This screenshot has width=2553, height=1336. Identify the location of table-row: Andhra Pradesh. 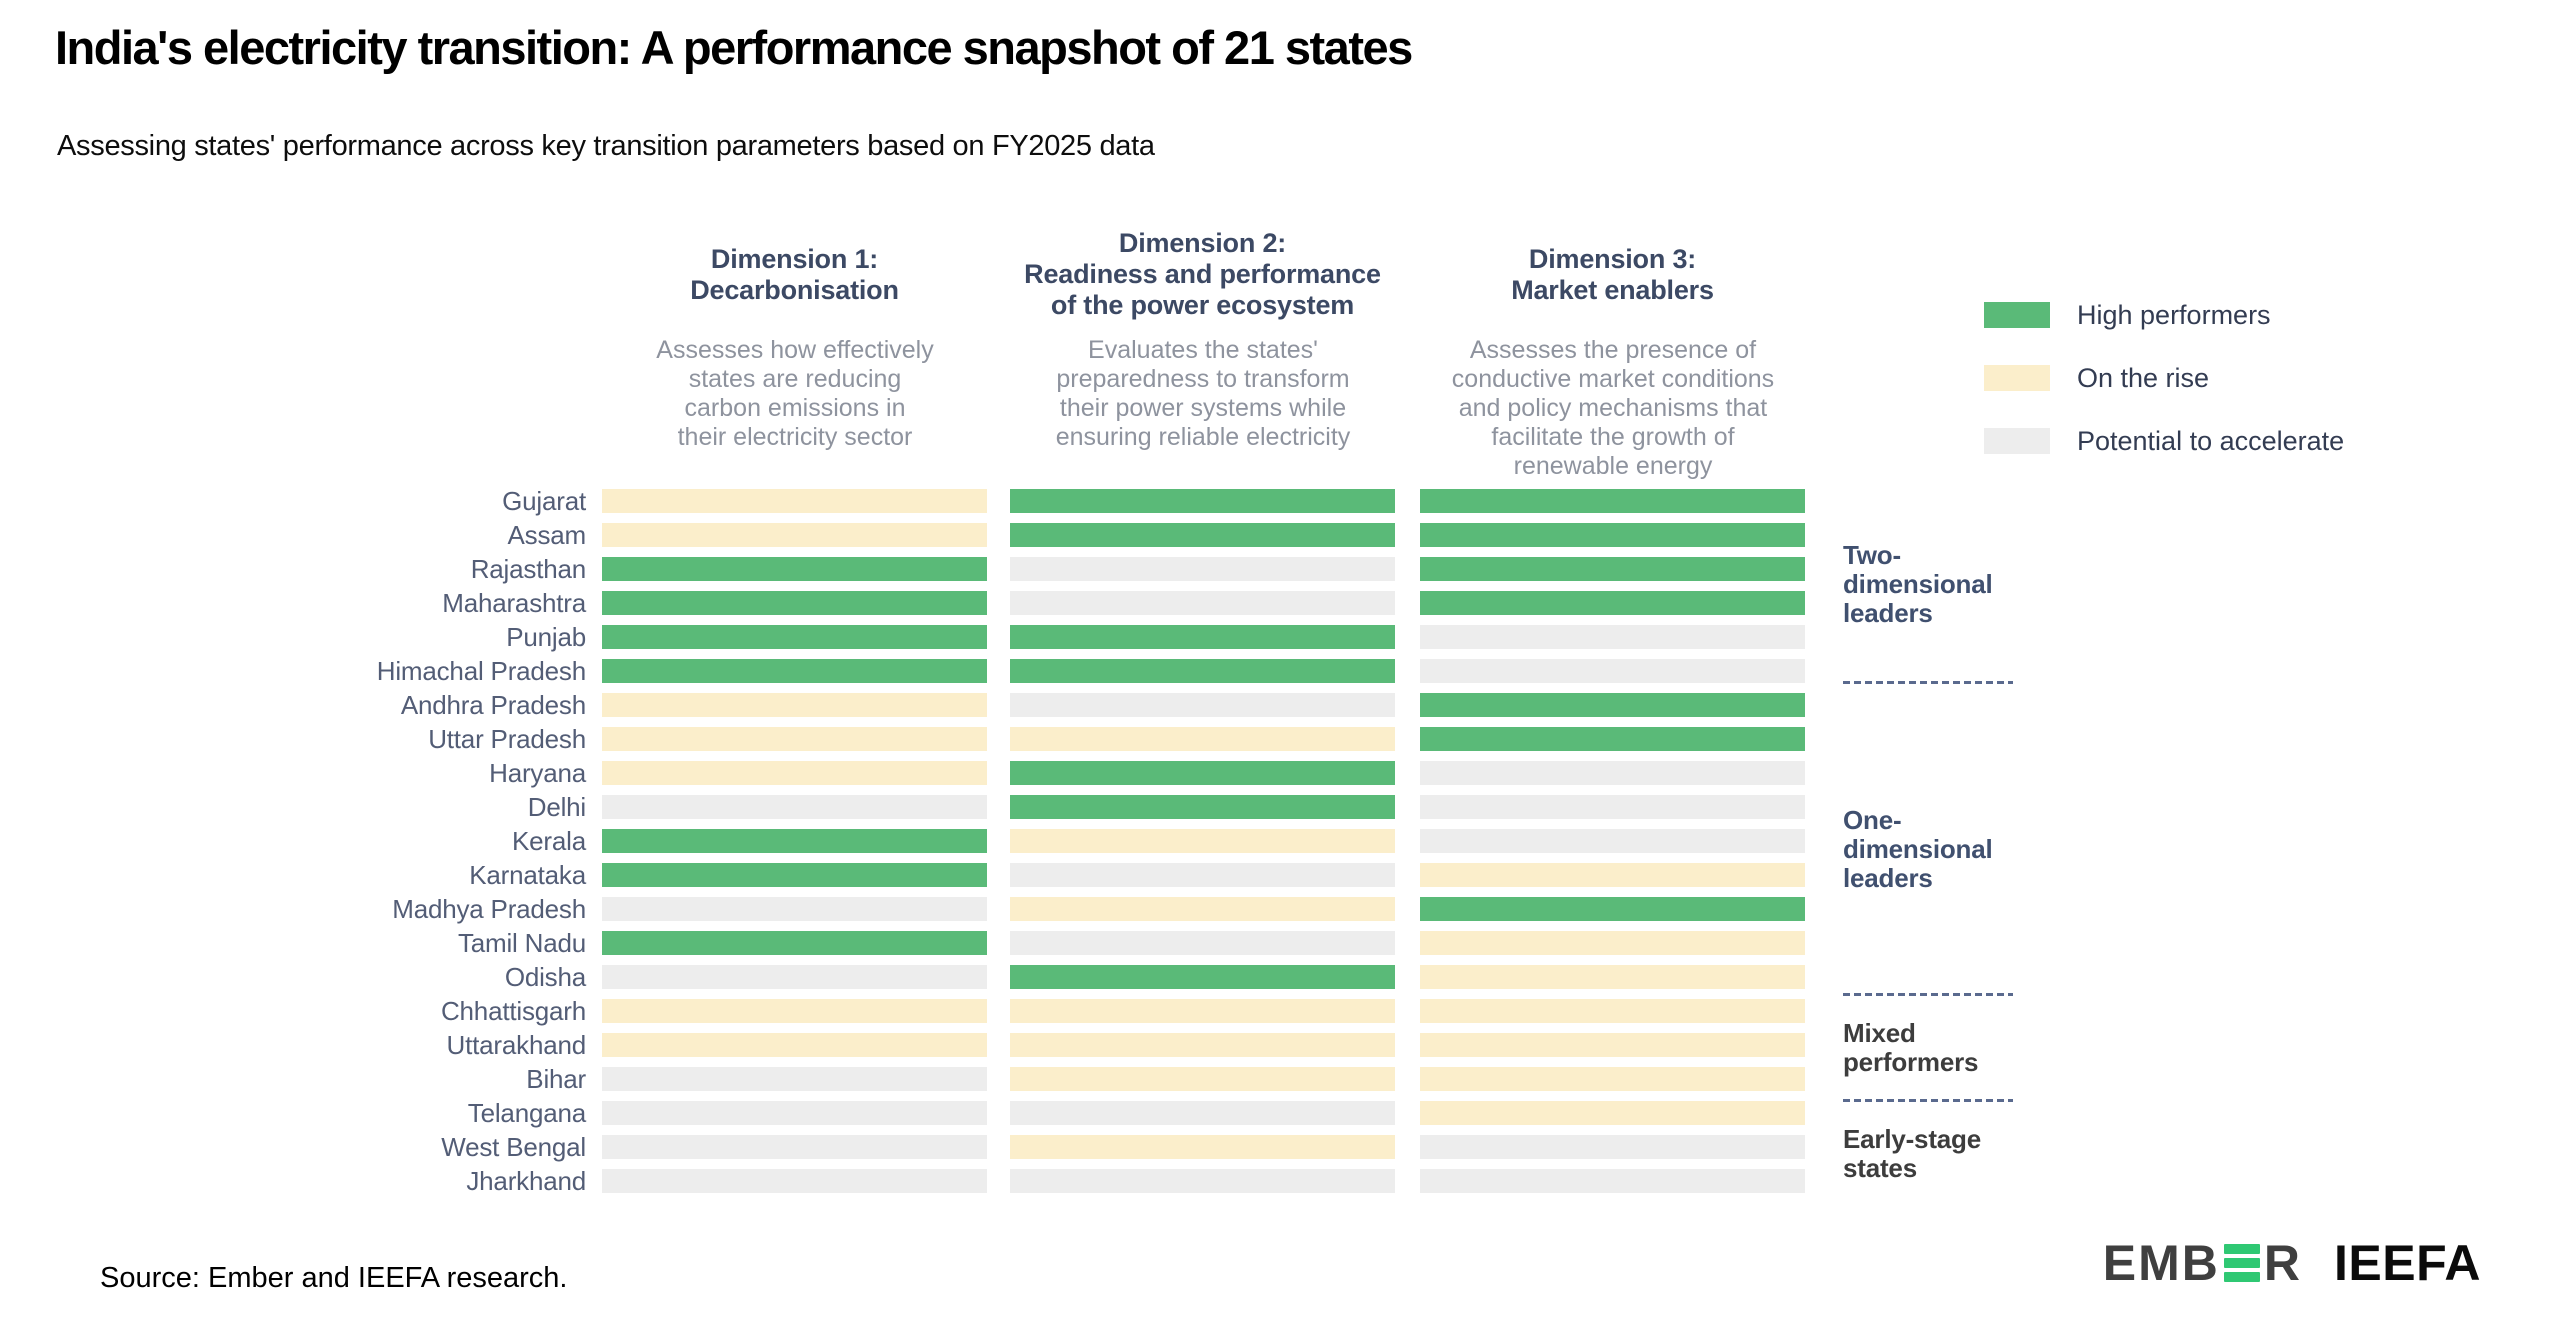
(1276, 705).